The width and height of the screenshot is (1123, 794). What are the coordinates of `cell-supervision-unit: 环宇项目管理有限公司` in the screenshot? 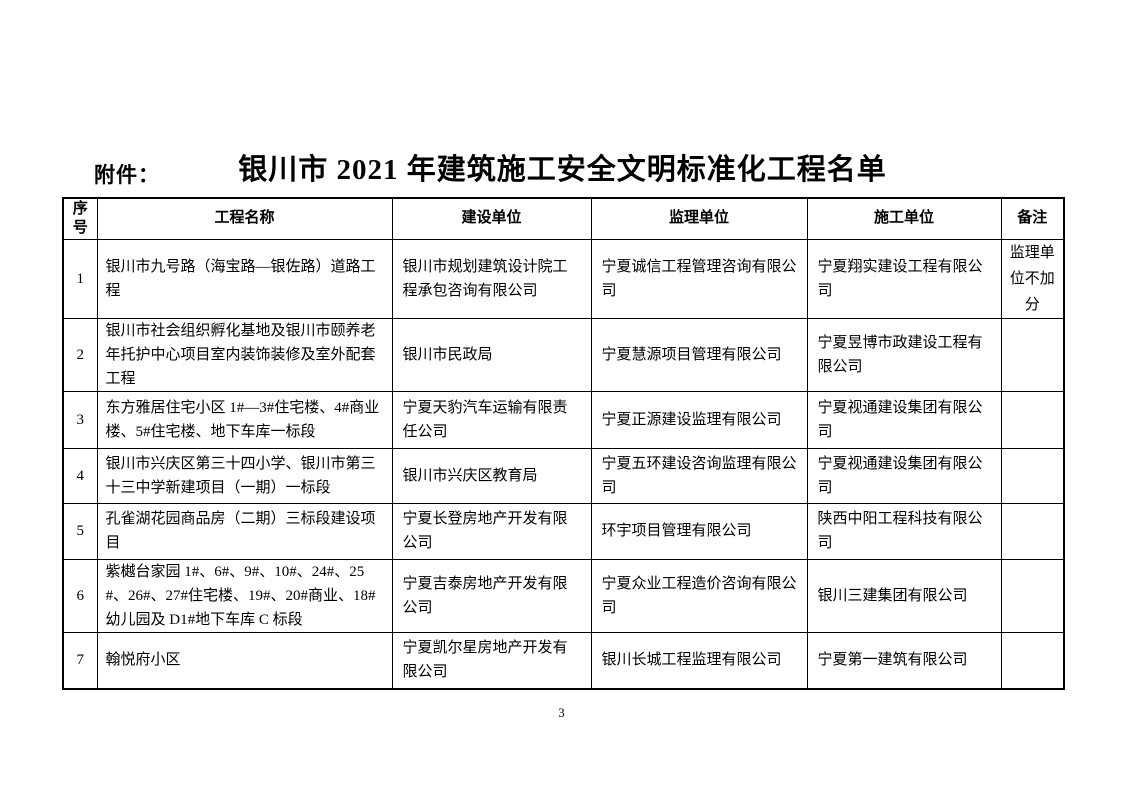 It's located at (699, 531).